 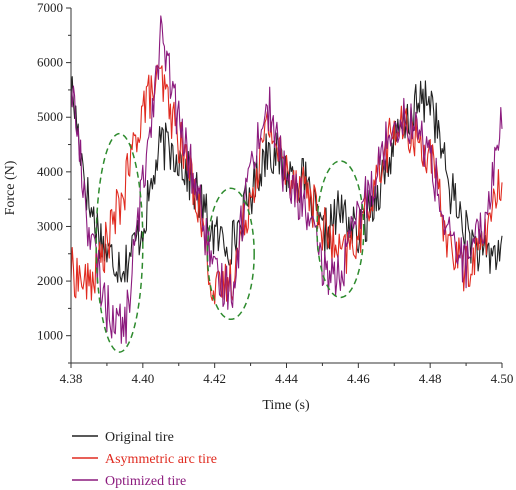 What do you see at coordinates (10, 187) in the screenshot?
I see `y-axis-title: Force (N)` at bounding box center [10, 187].